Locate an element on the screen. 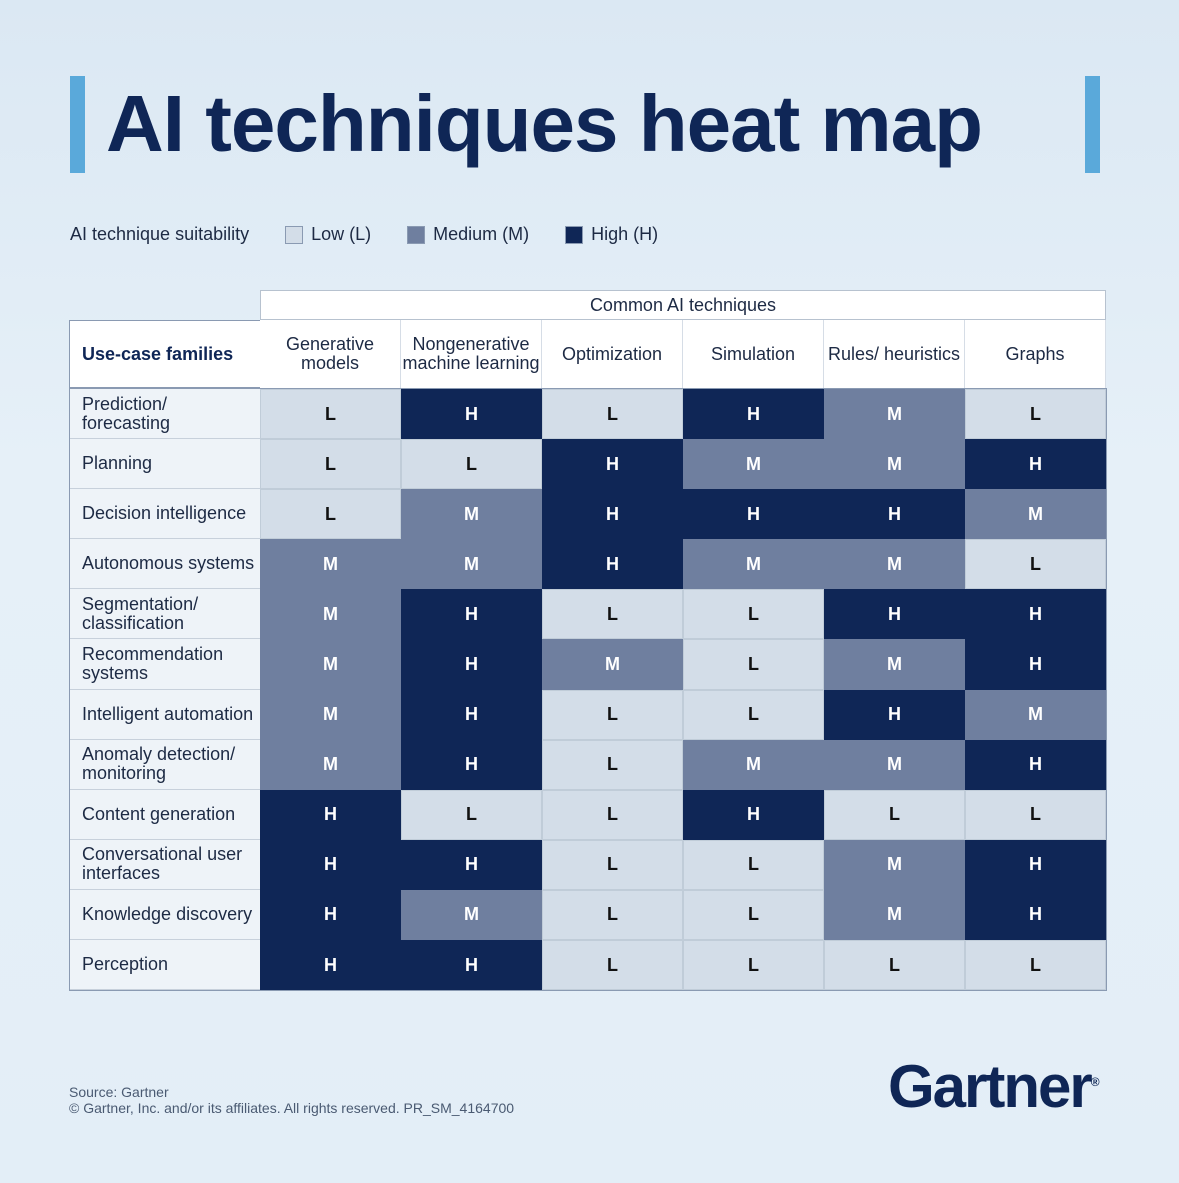 This screenshot has width=1179, height=1183. row-label: Content generation is located at coordinates (165, 814).